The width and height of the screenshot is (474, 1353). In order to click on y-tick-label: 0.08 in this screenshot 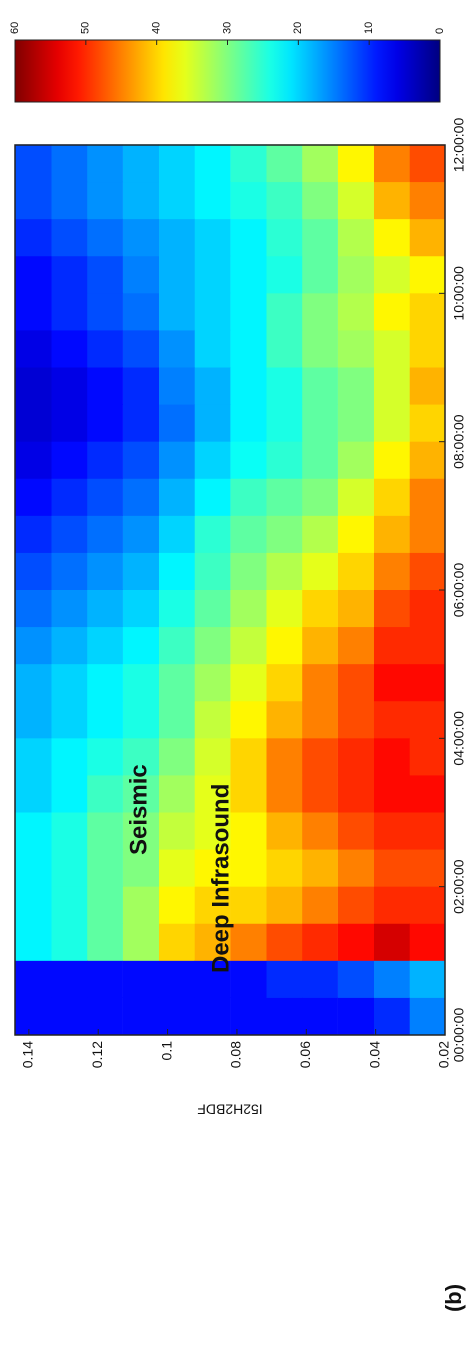, I will do `click(236, 1054)`.